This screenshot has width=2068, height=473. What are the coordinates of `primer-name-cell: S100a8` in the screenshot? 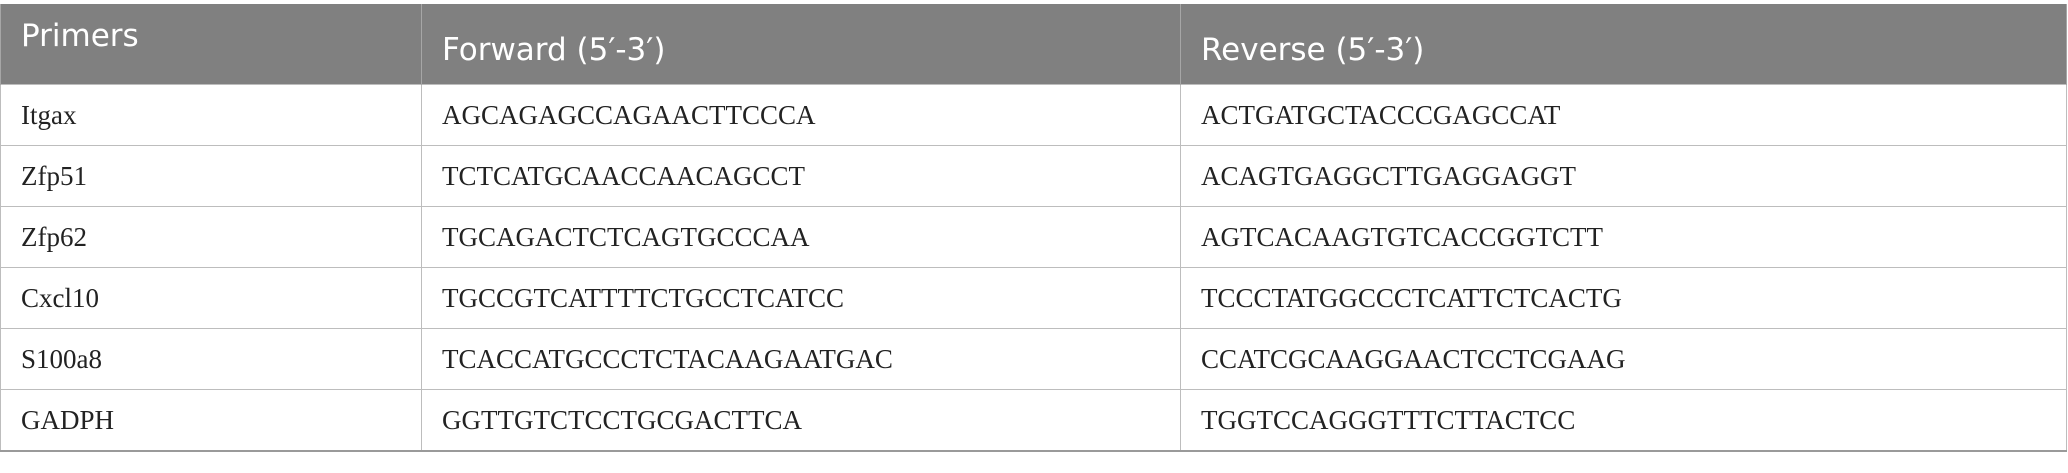 It's located at (211, 359).